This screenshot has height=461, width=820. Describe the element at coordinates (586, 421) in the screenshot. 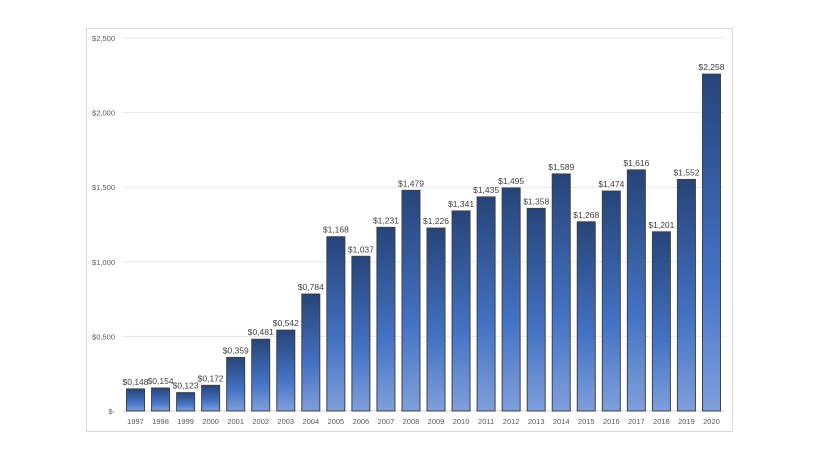

I see `x-tick-label: 2015` at that location.